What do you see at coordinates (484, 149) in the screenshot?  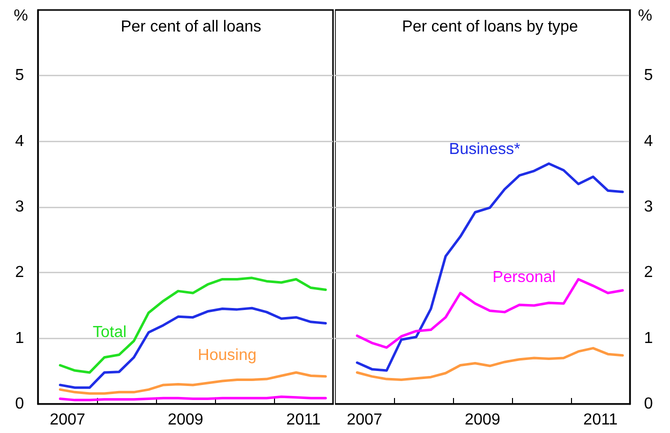 I see `series-label: Business*` at bounding box center [484, 149].